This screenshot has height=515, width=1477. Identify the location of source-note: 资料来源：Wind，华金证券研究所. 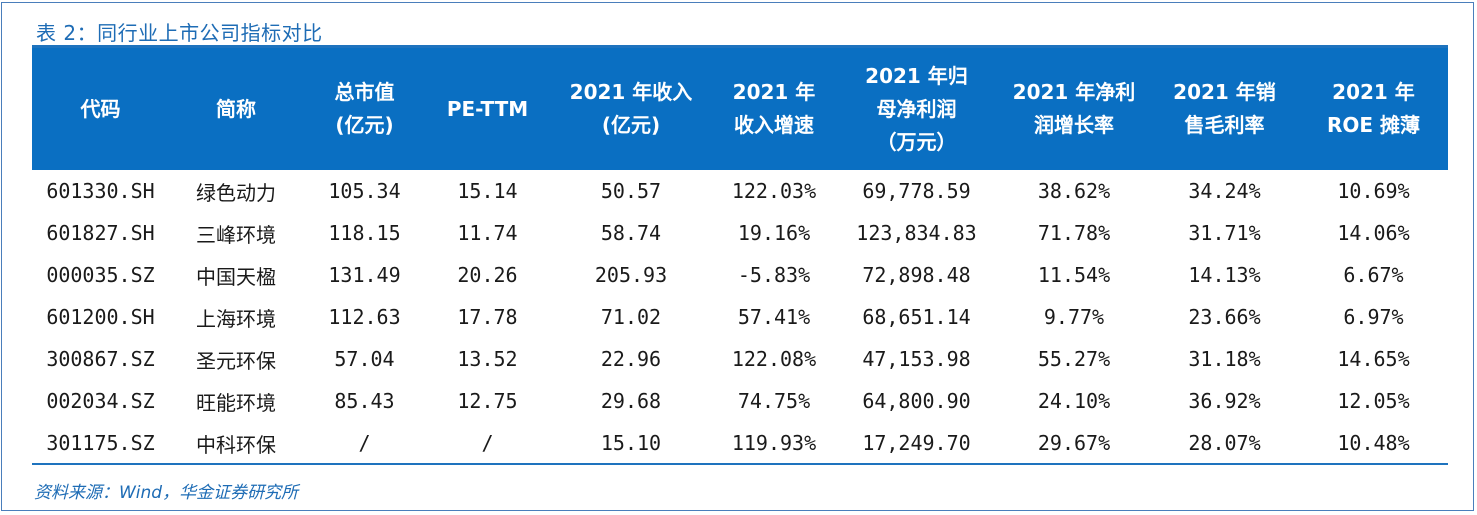
(166, 493).